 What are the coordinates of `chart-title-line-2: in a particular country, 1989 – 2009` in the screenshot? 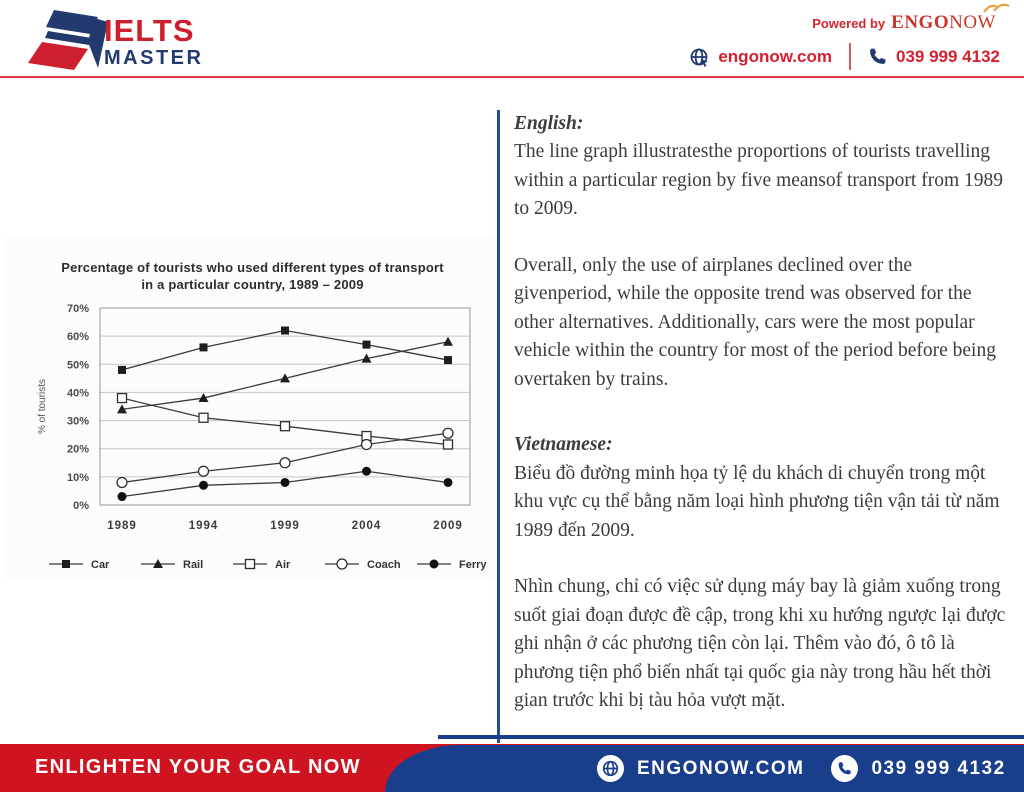 It's located at (252, 284).